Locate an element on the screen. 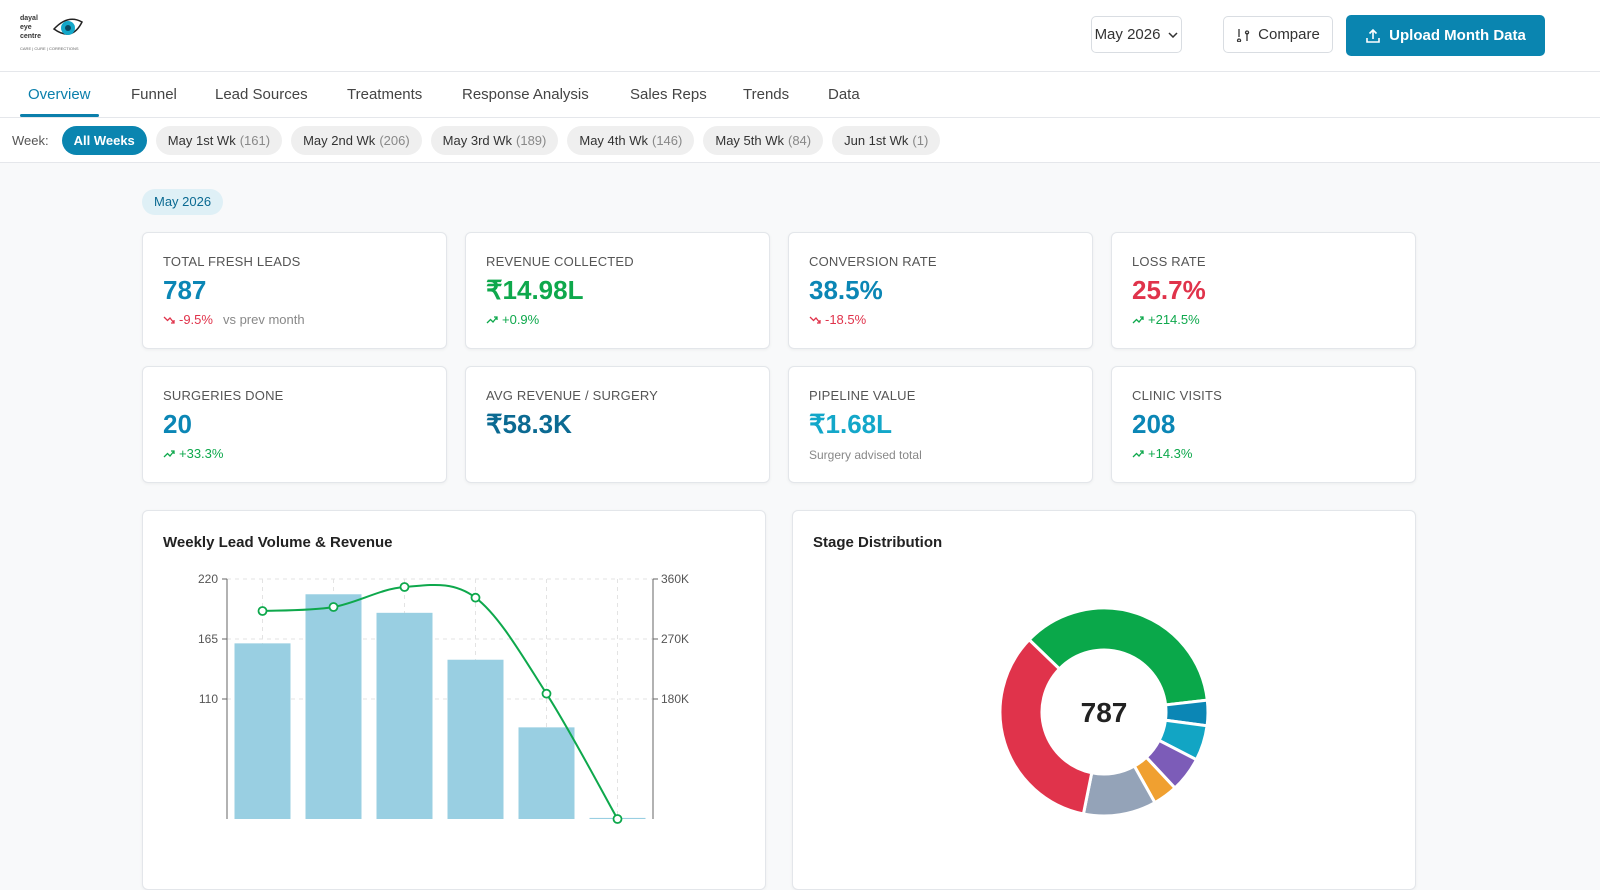  week-count: (84) is located at coordinates (799, 140).